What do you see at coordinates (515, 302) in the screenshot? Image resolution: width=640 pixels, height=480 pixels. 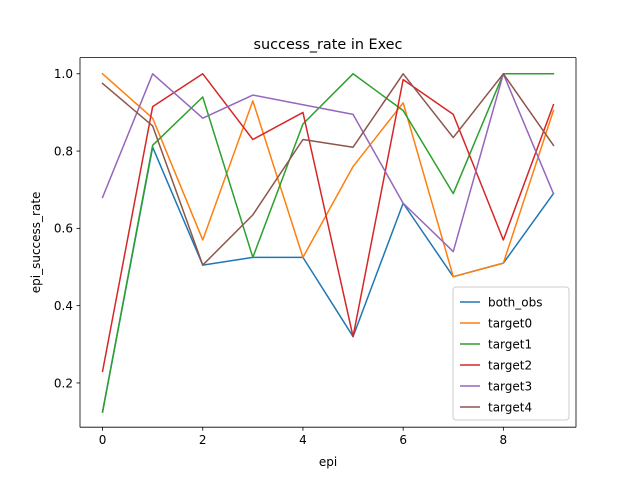 I see `legend-label: both_obs` at bounding box center [515, 302].